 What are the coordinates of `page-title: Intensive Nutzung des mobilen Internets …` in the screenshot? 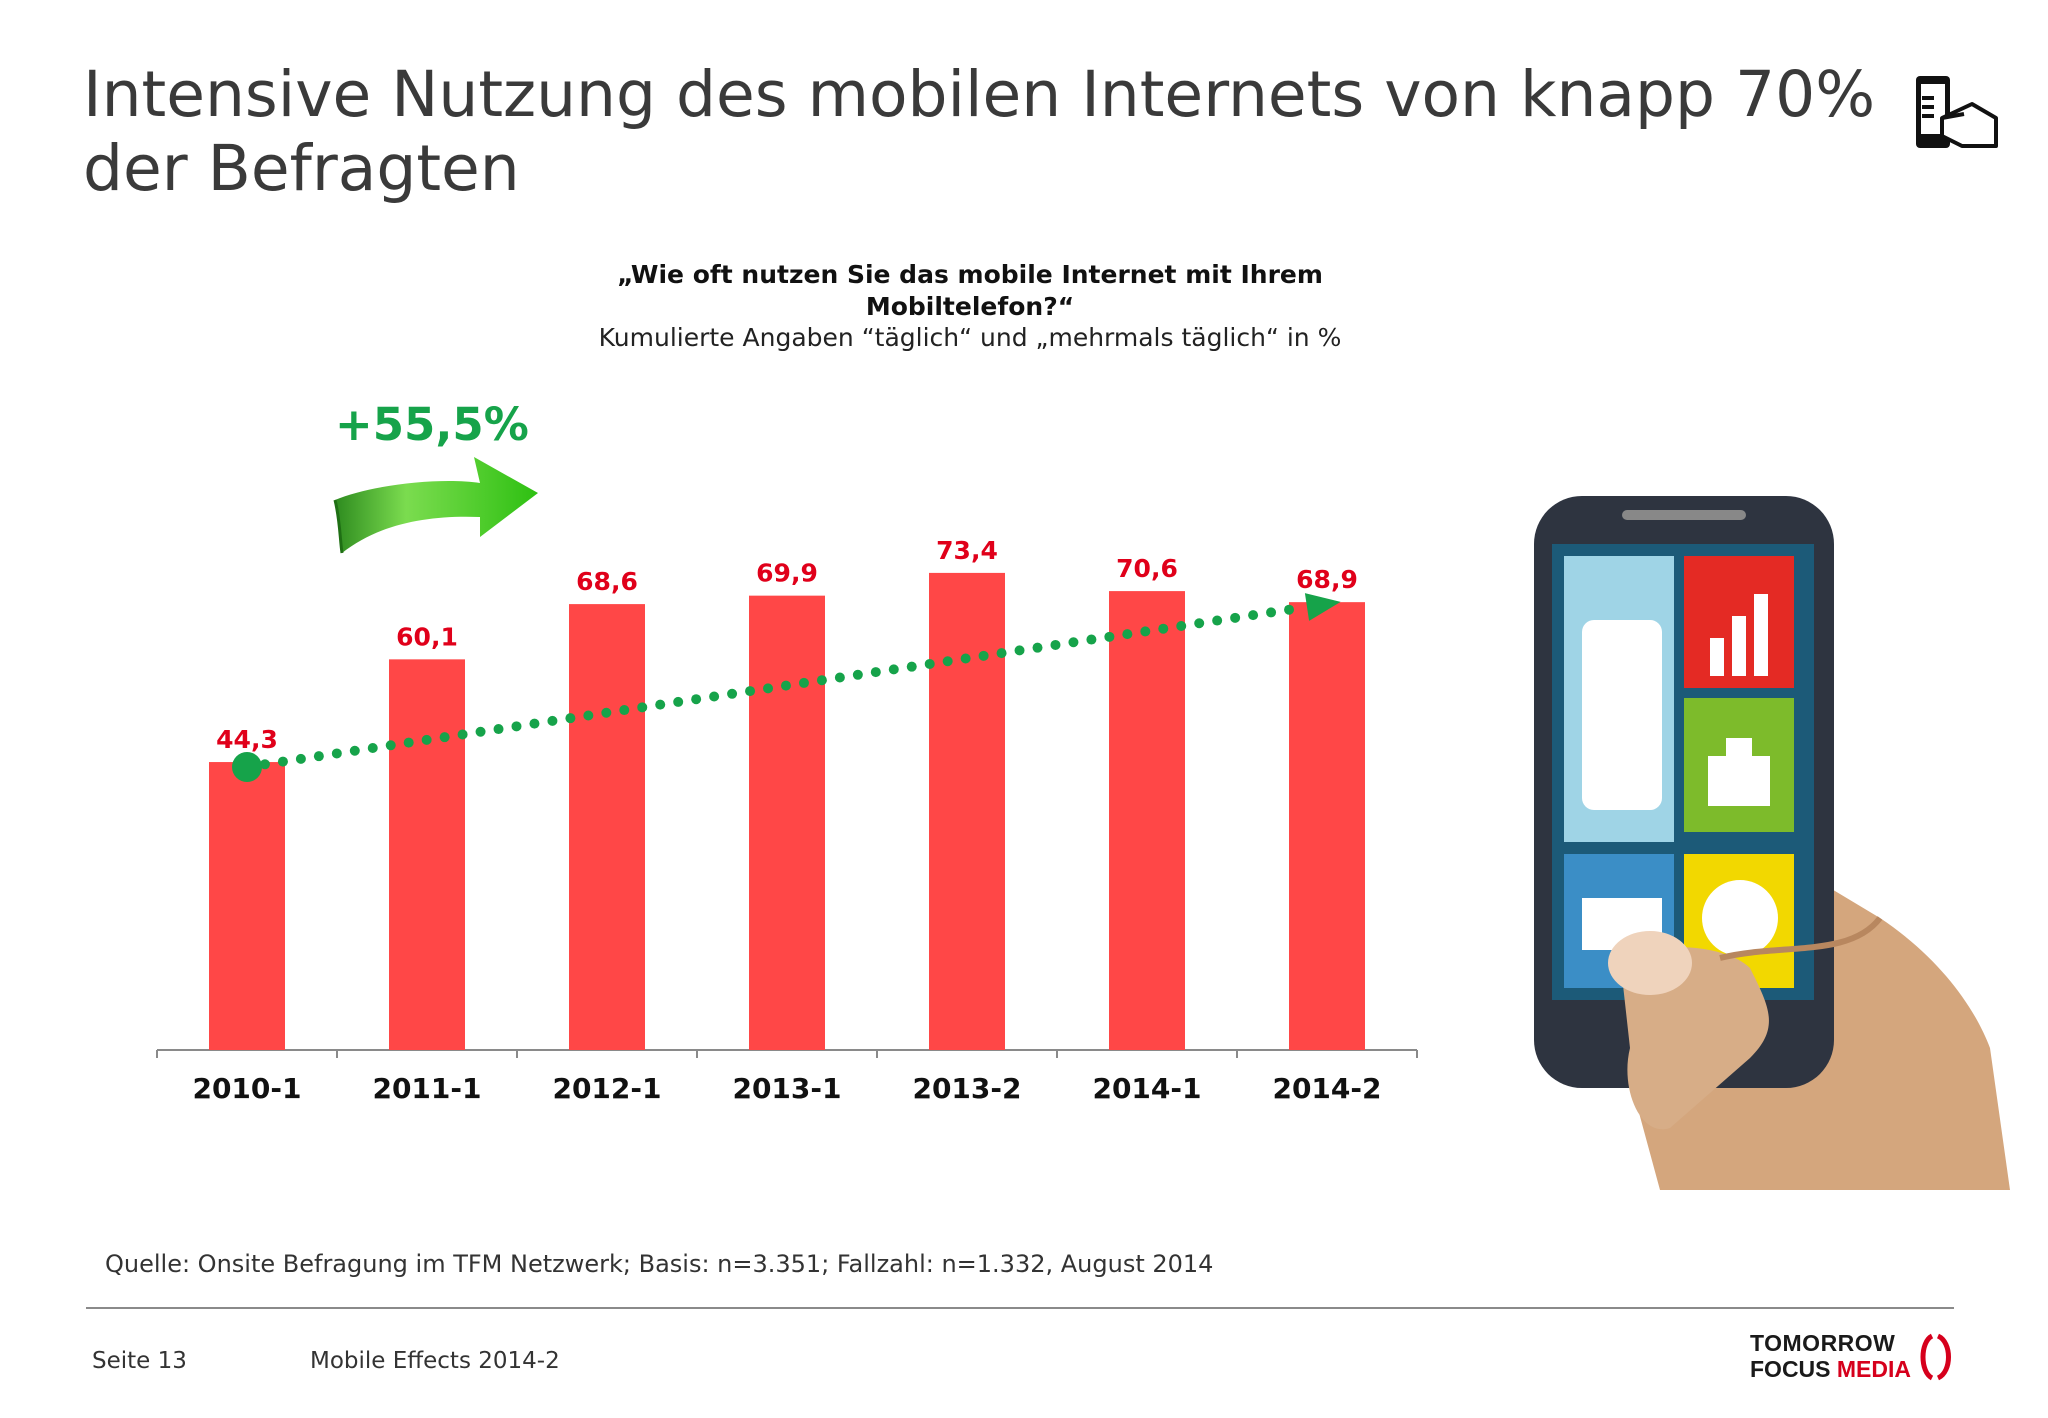 It's located at (979, 131).